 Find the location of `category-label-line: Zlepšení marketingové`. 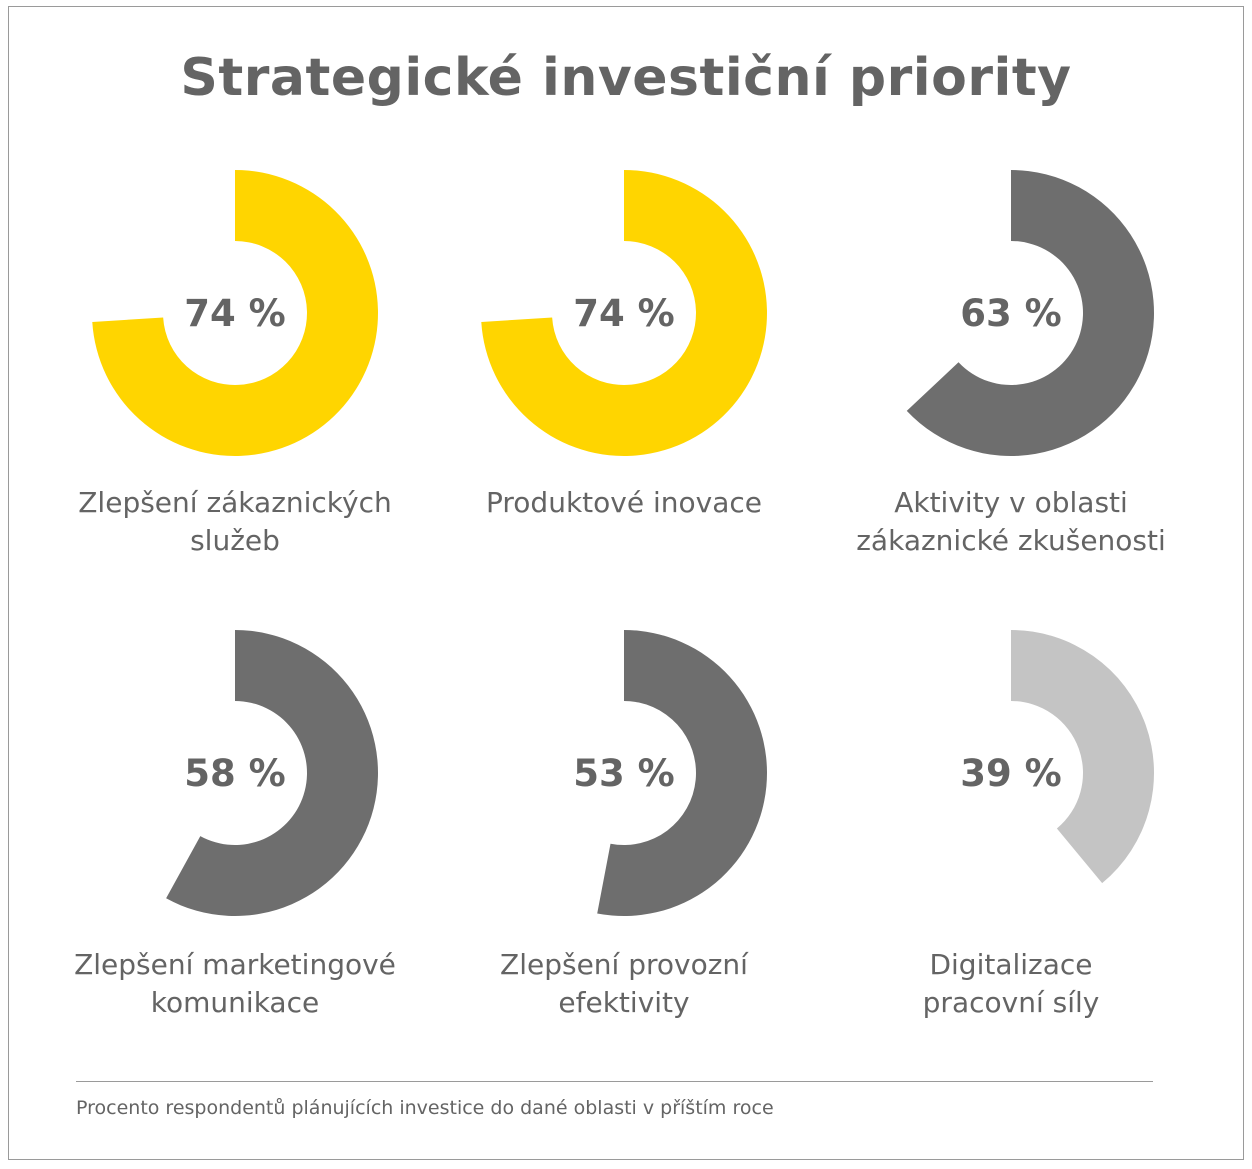

category-label-line: Zlepšení marketingové is located at coordinates (235, 964).